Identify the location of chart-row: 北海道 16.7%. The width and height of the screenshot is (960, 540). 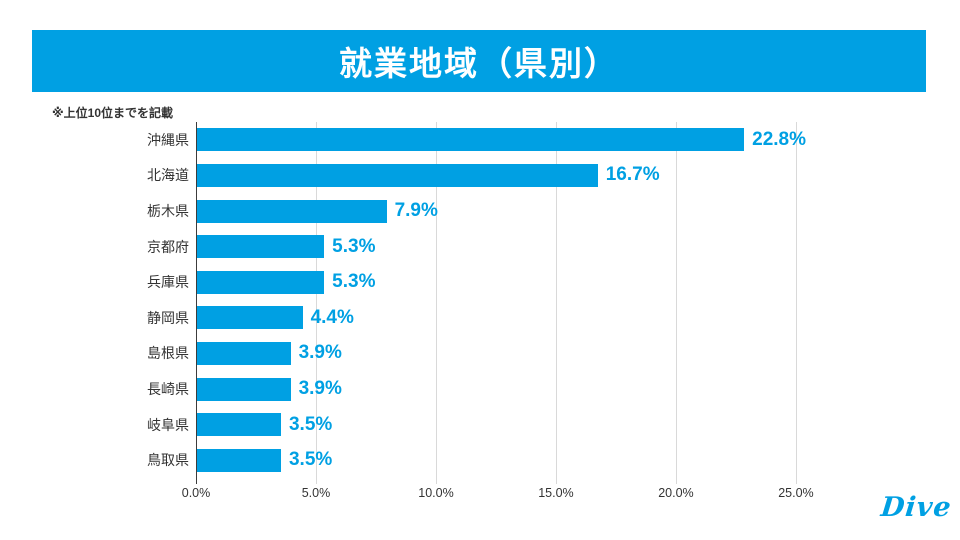
(403, 175).